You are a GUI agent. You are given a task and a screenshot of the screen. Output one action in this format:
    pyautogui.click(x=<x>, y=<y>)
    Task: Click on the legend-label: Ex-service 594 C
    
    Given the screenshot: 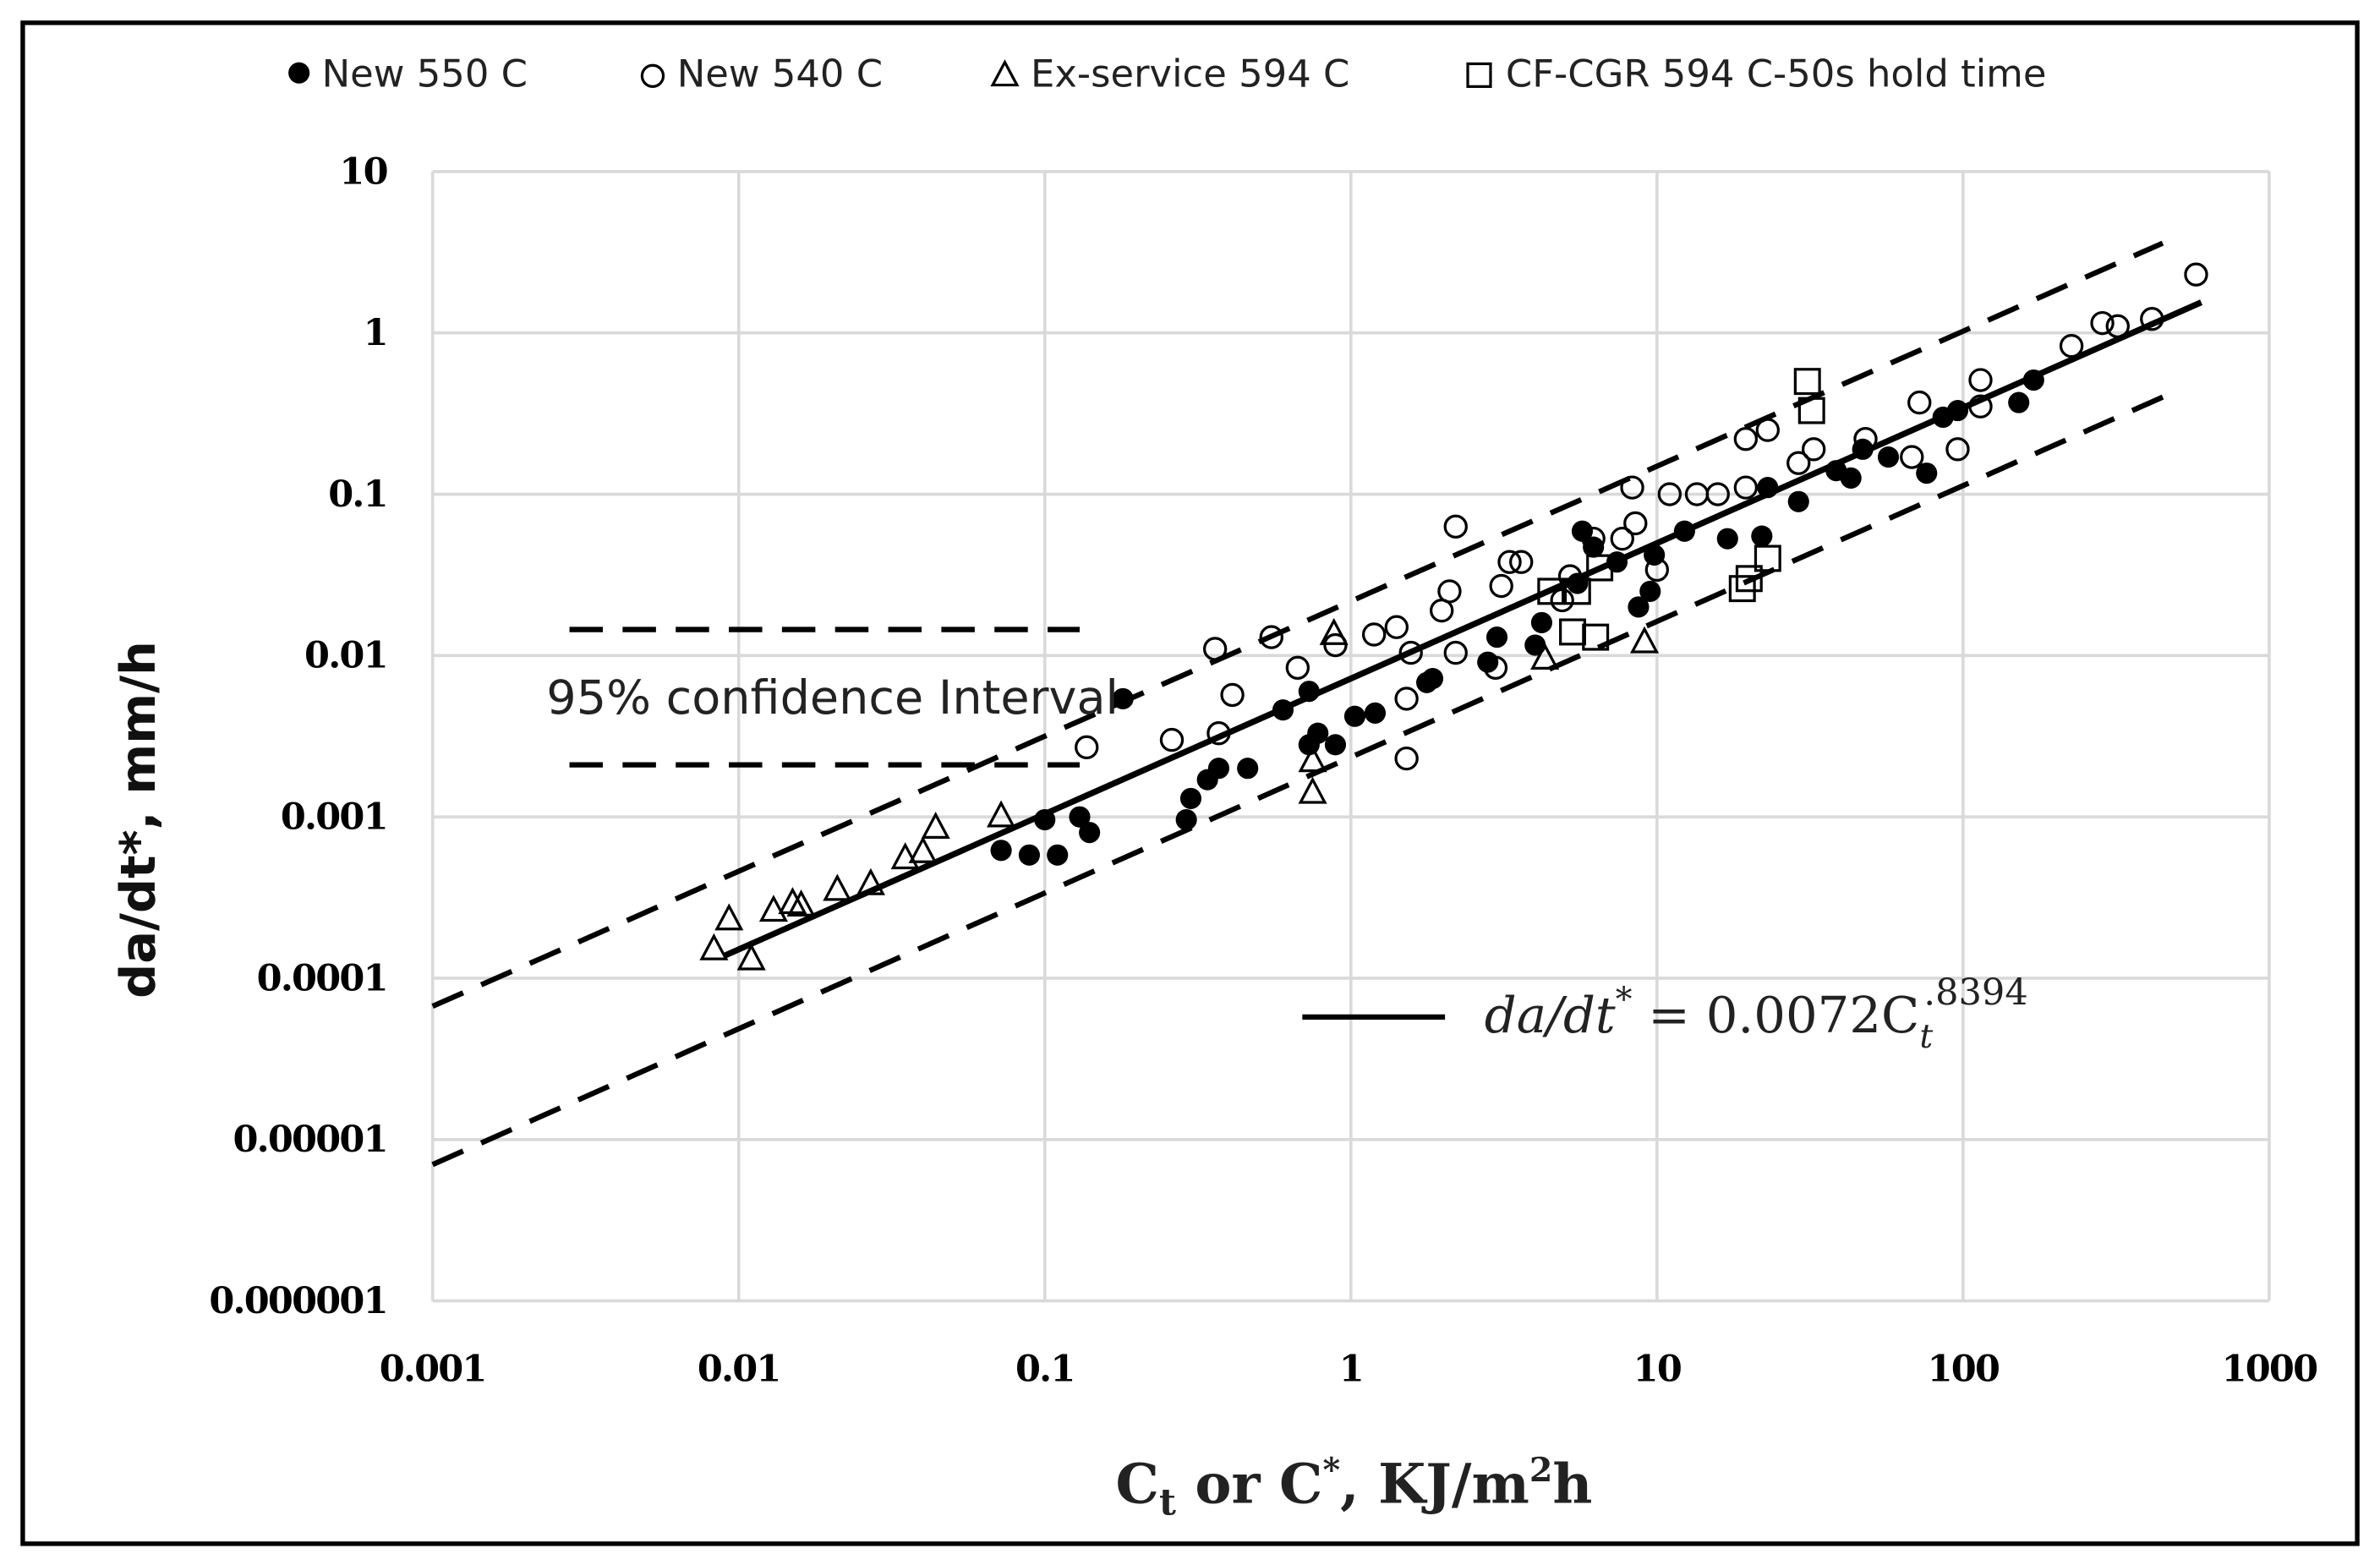 What is the action you would take?
    pyautogui.click(x=1190, y=73)
    